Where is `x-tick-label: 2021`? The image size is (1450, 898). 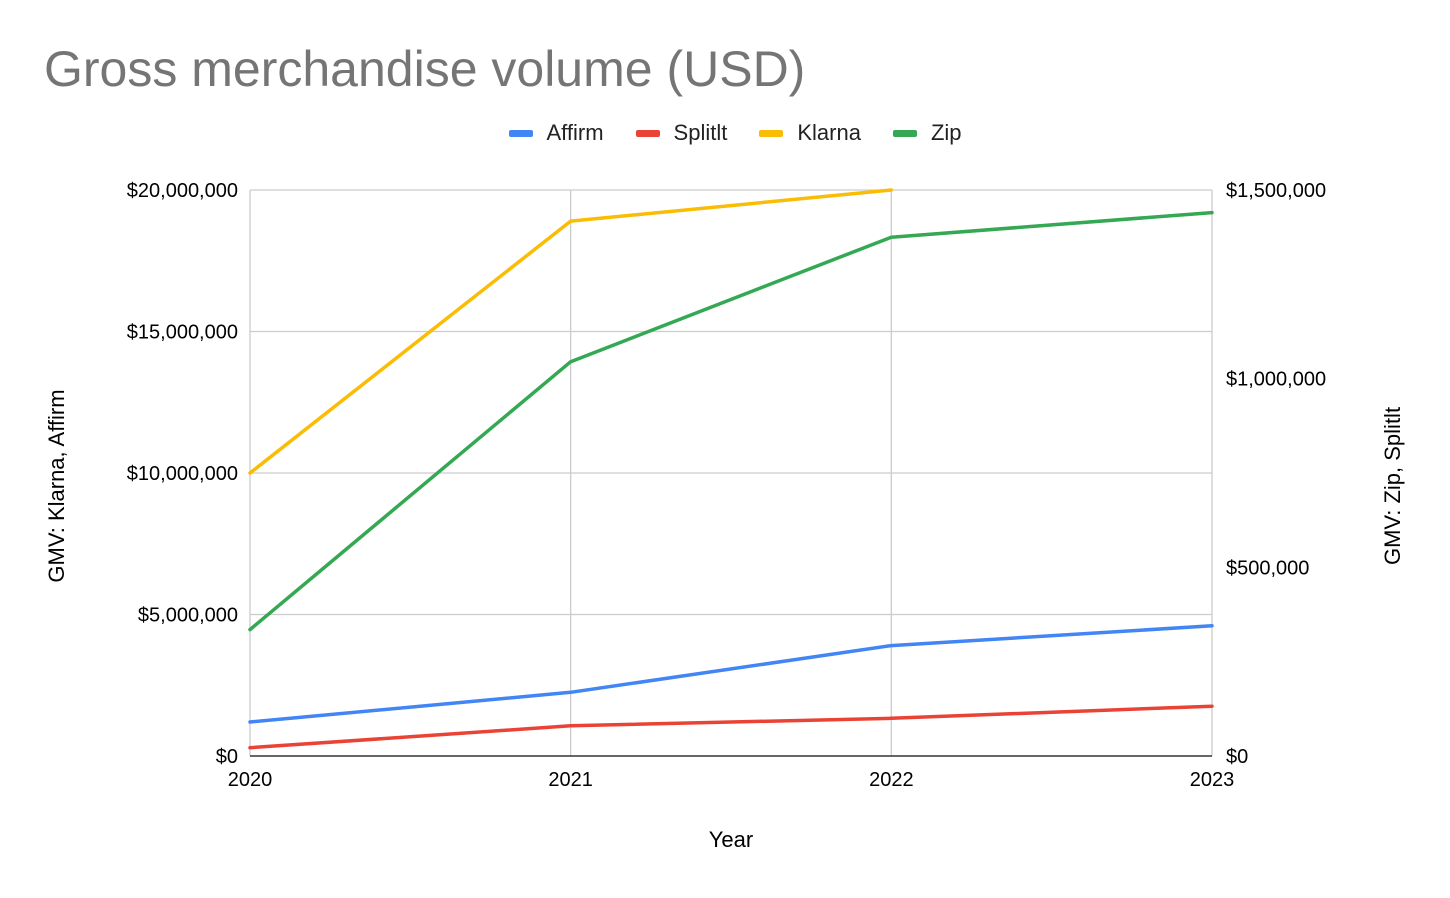 x-tick-label: 2021 is located at coordinates (570, 780).